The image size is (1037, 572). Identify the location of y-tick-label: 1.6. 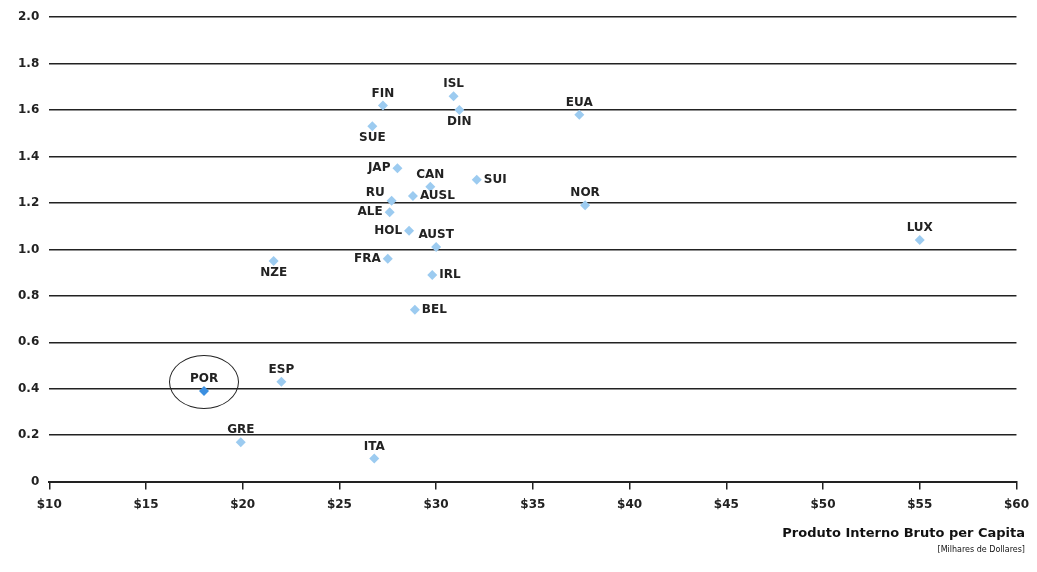
(28, 109).